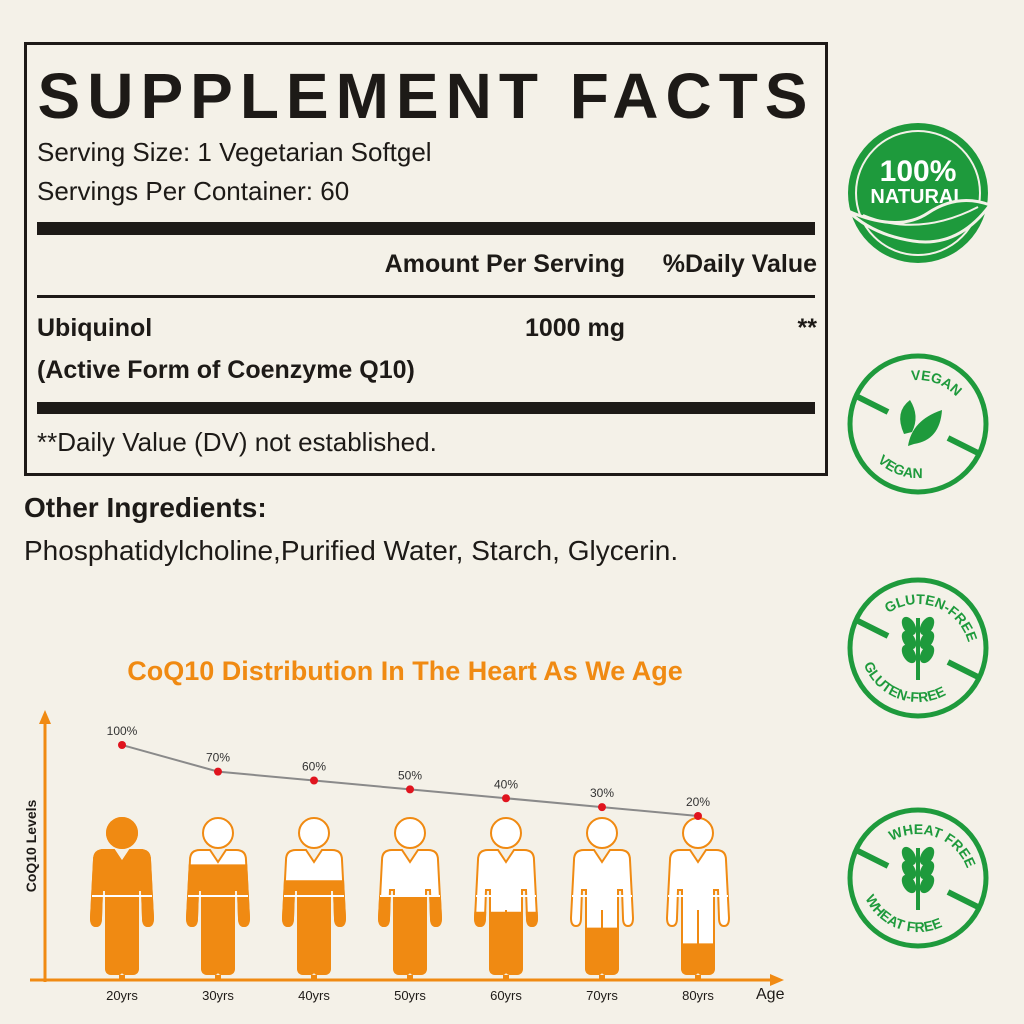 Image resolution: width=1024 pixels, height=1024 pixels. I want to click on badge-text-top: WHEAT FREE, so click(934, 841).